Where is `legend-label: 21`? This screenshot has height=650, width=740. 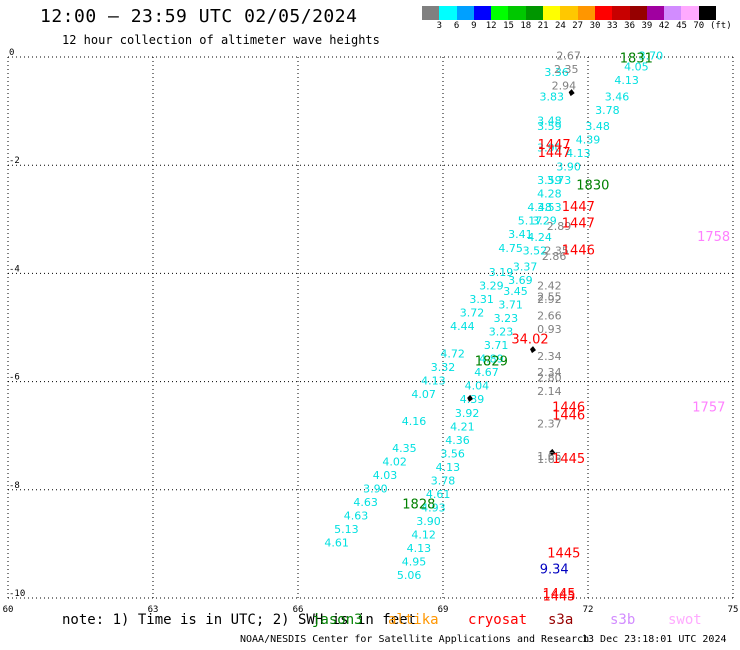
legend-label: 21 is located at coordinates (543, 26).